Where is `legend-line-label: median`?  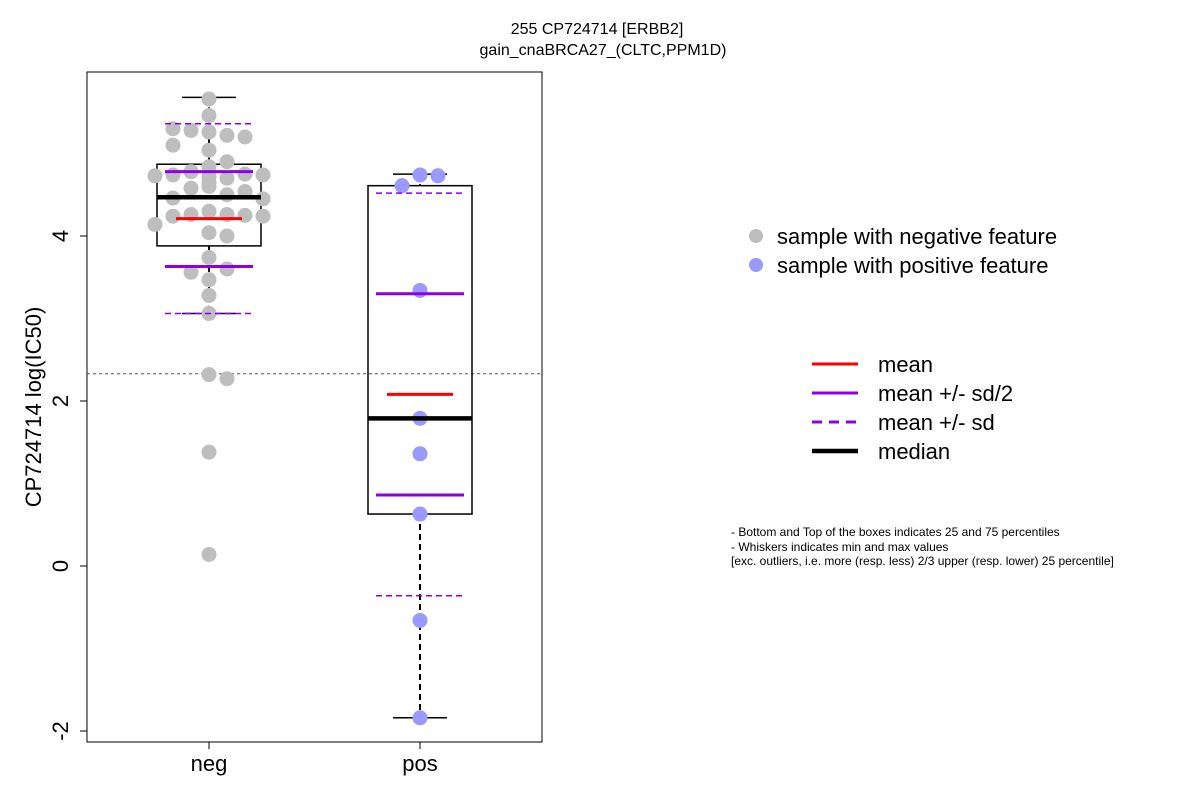
legend-line-label: median is located at coordinates (914, 451).